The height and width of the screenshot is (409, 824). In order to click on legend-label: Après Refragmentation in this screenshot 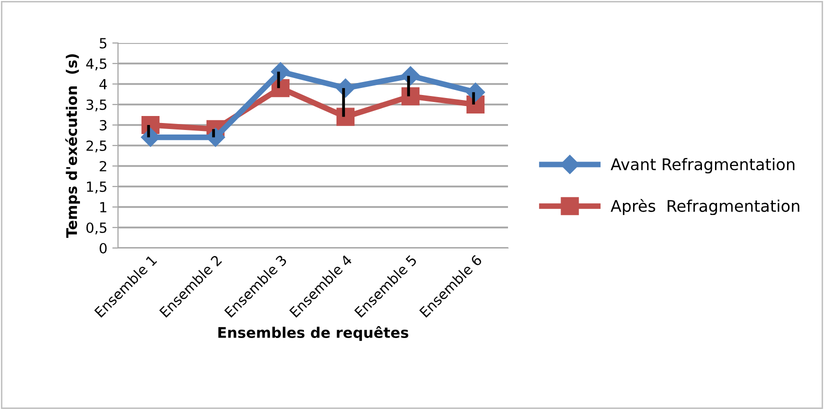, I will do `click(705, 207)`.